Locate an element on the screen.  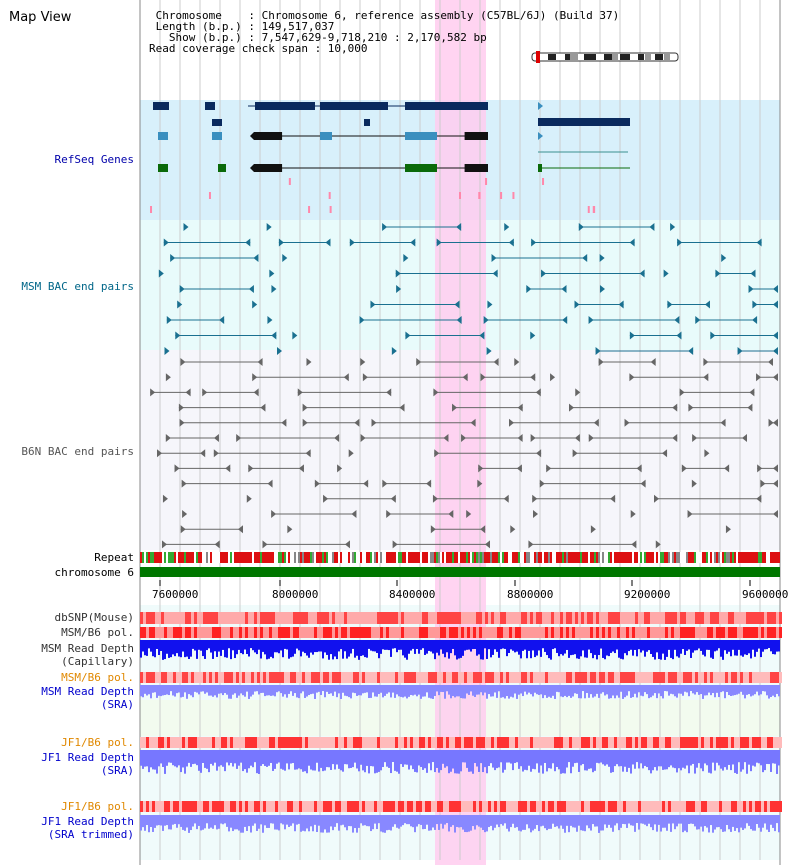
track-label-b6n-bac: B6N BAC end pairs is located at coordinates (77, 451).